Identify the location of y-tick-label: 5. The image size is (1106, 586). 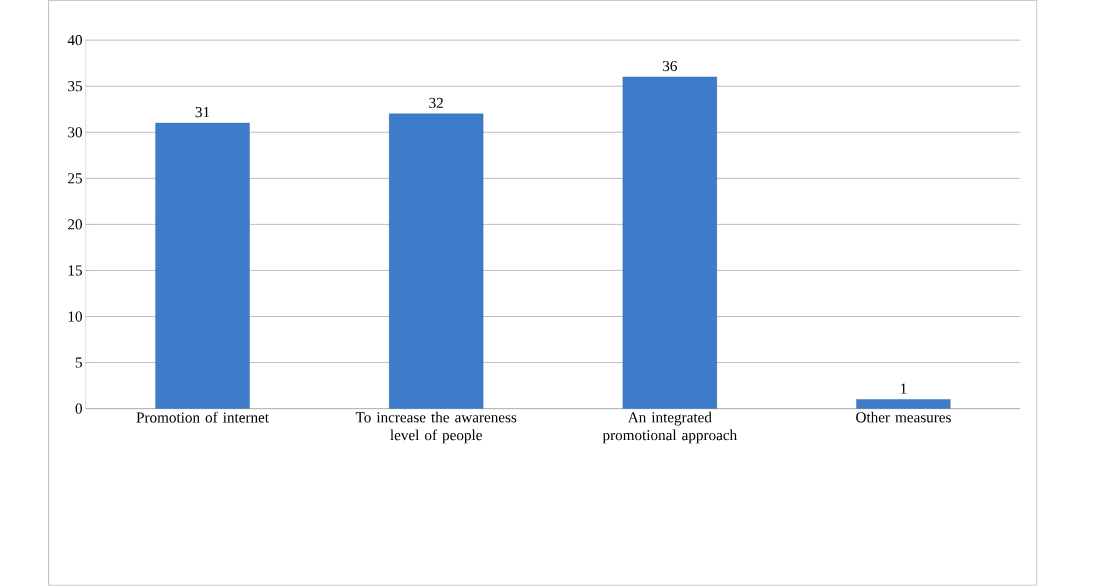
(78, 362).